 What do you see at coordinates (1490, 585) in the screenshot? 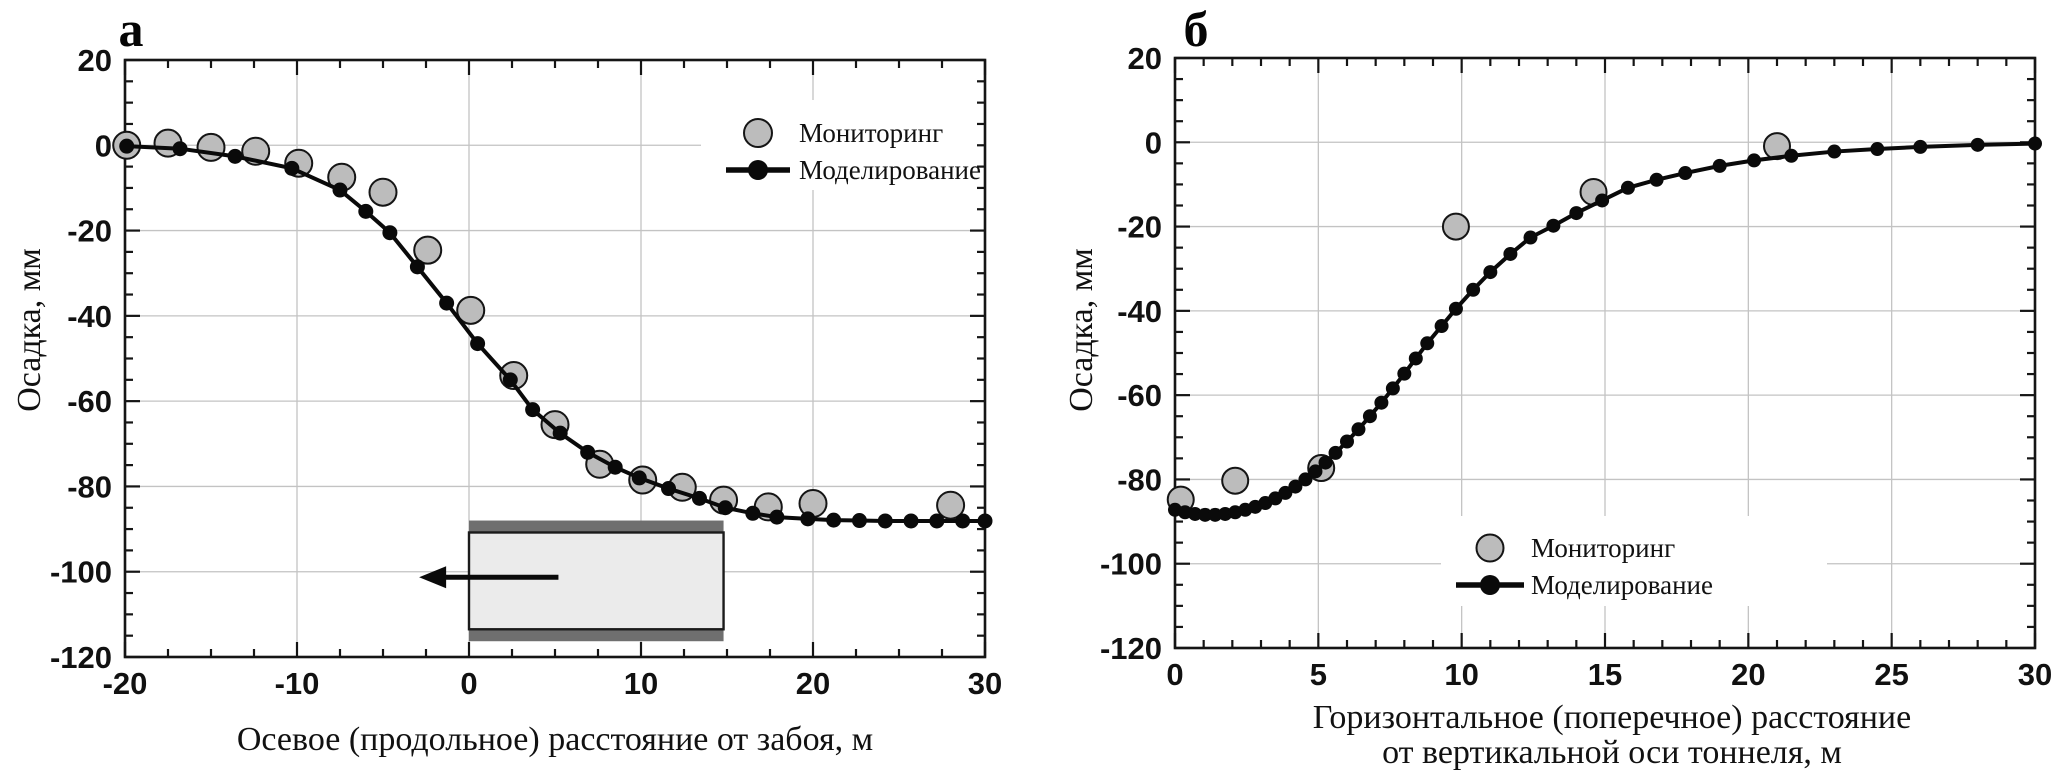
I see `legend-model-dot-icon` at bounding box center [1490, 585].